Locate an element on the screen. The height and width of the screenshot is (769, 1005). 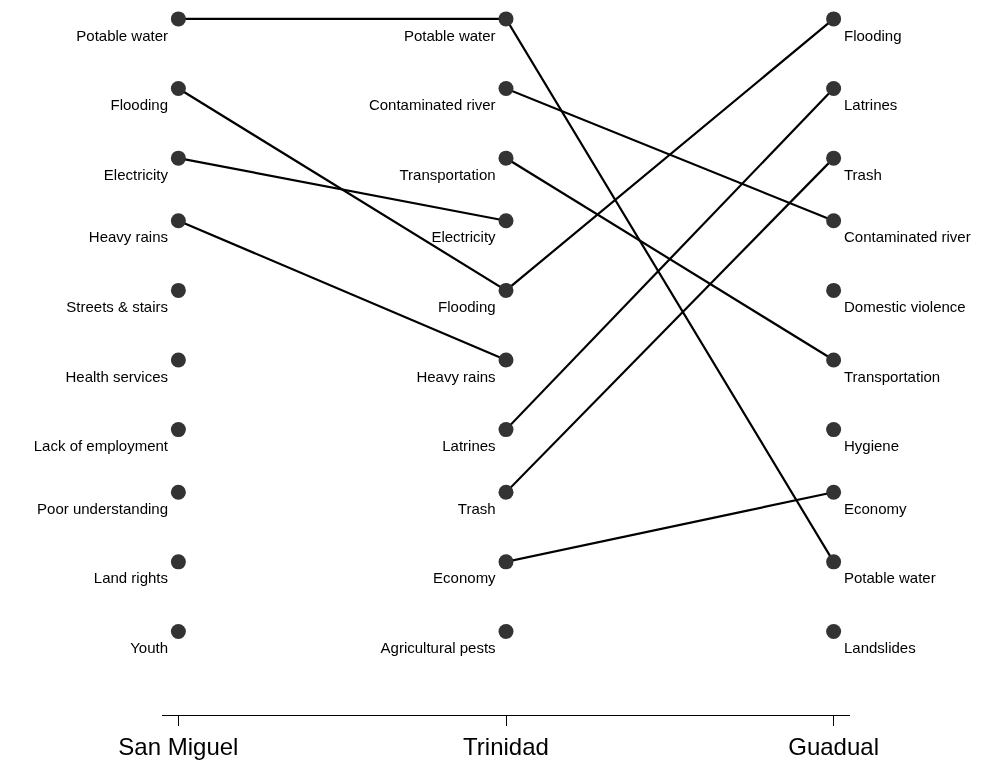
series-label: Streets & stairs is located at coordinates (117, 307).